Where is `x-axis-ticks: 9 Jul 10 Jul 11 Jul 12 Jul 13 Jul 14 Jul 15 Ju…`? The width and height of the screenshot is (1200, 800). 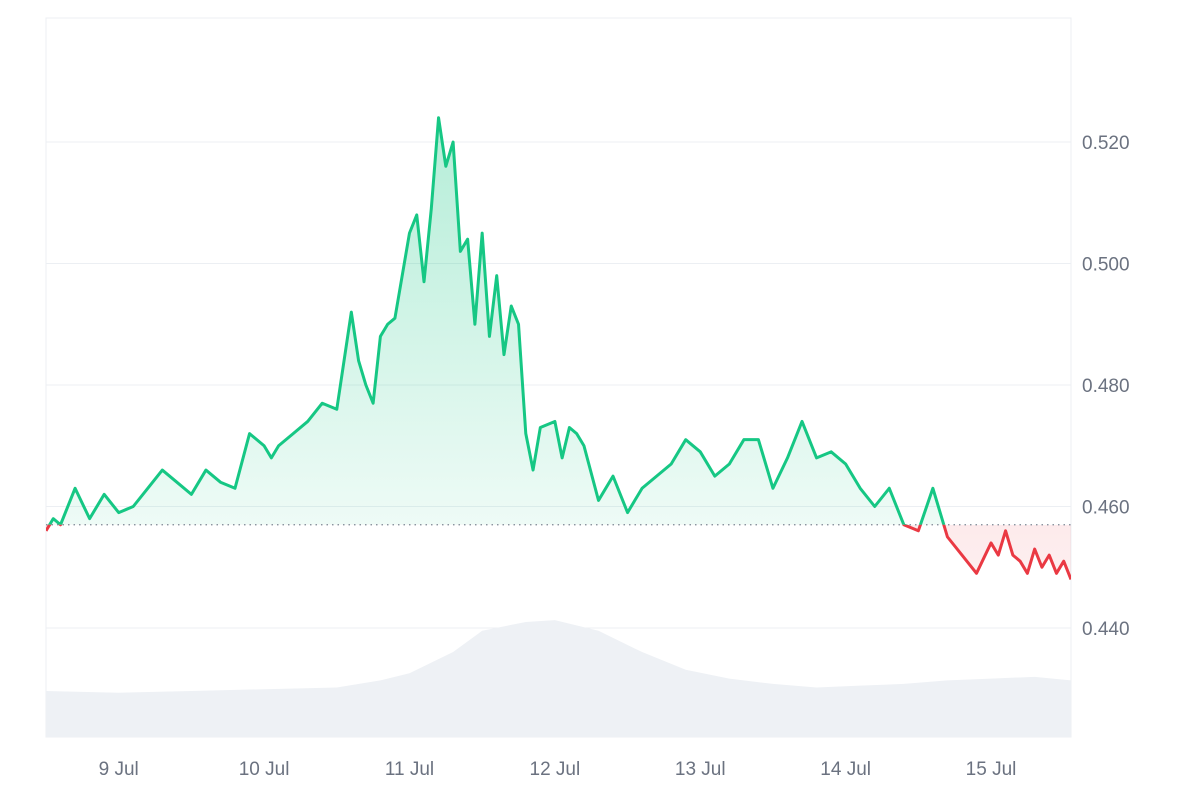
x-axis-ticks: 9 Jul 10 Jul 11 Jul 12 Jul 13 Jul 14 Jul 15 Ju… is located at coordinates (558, 769).